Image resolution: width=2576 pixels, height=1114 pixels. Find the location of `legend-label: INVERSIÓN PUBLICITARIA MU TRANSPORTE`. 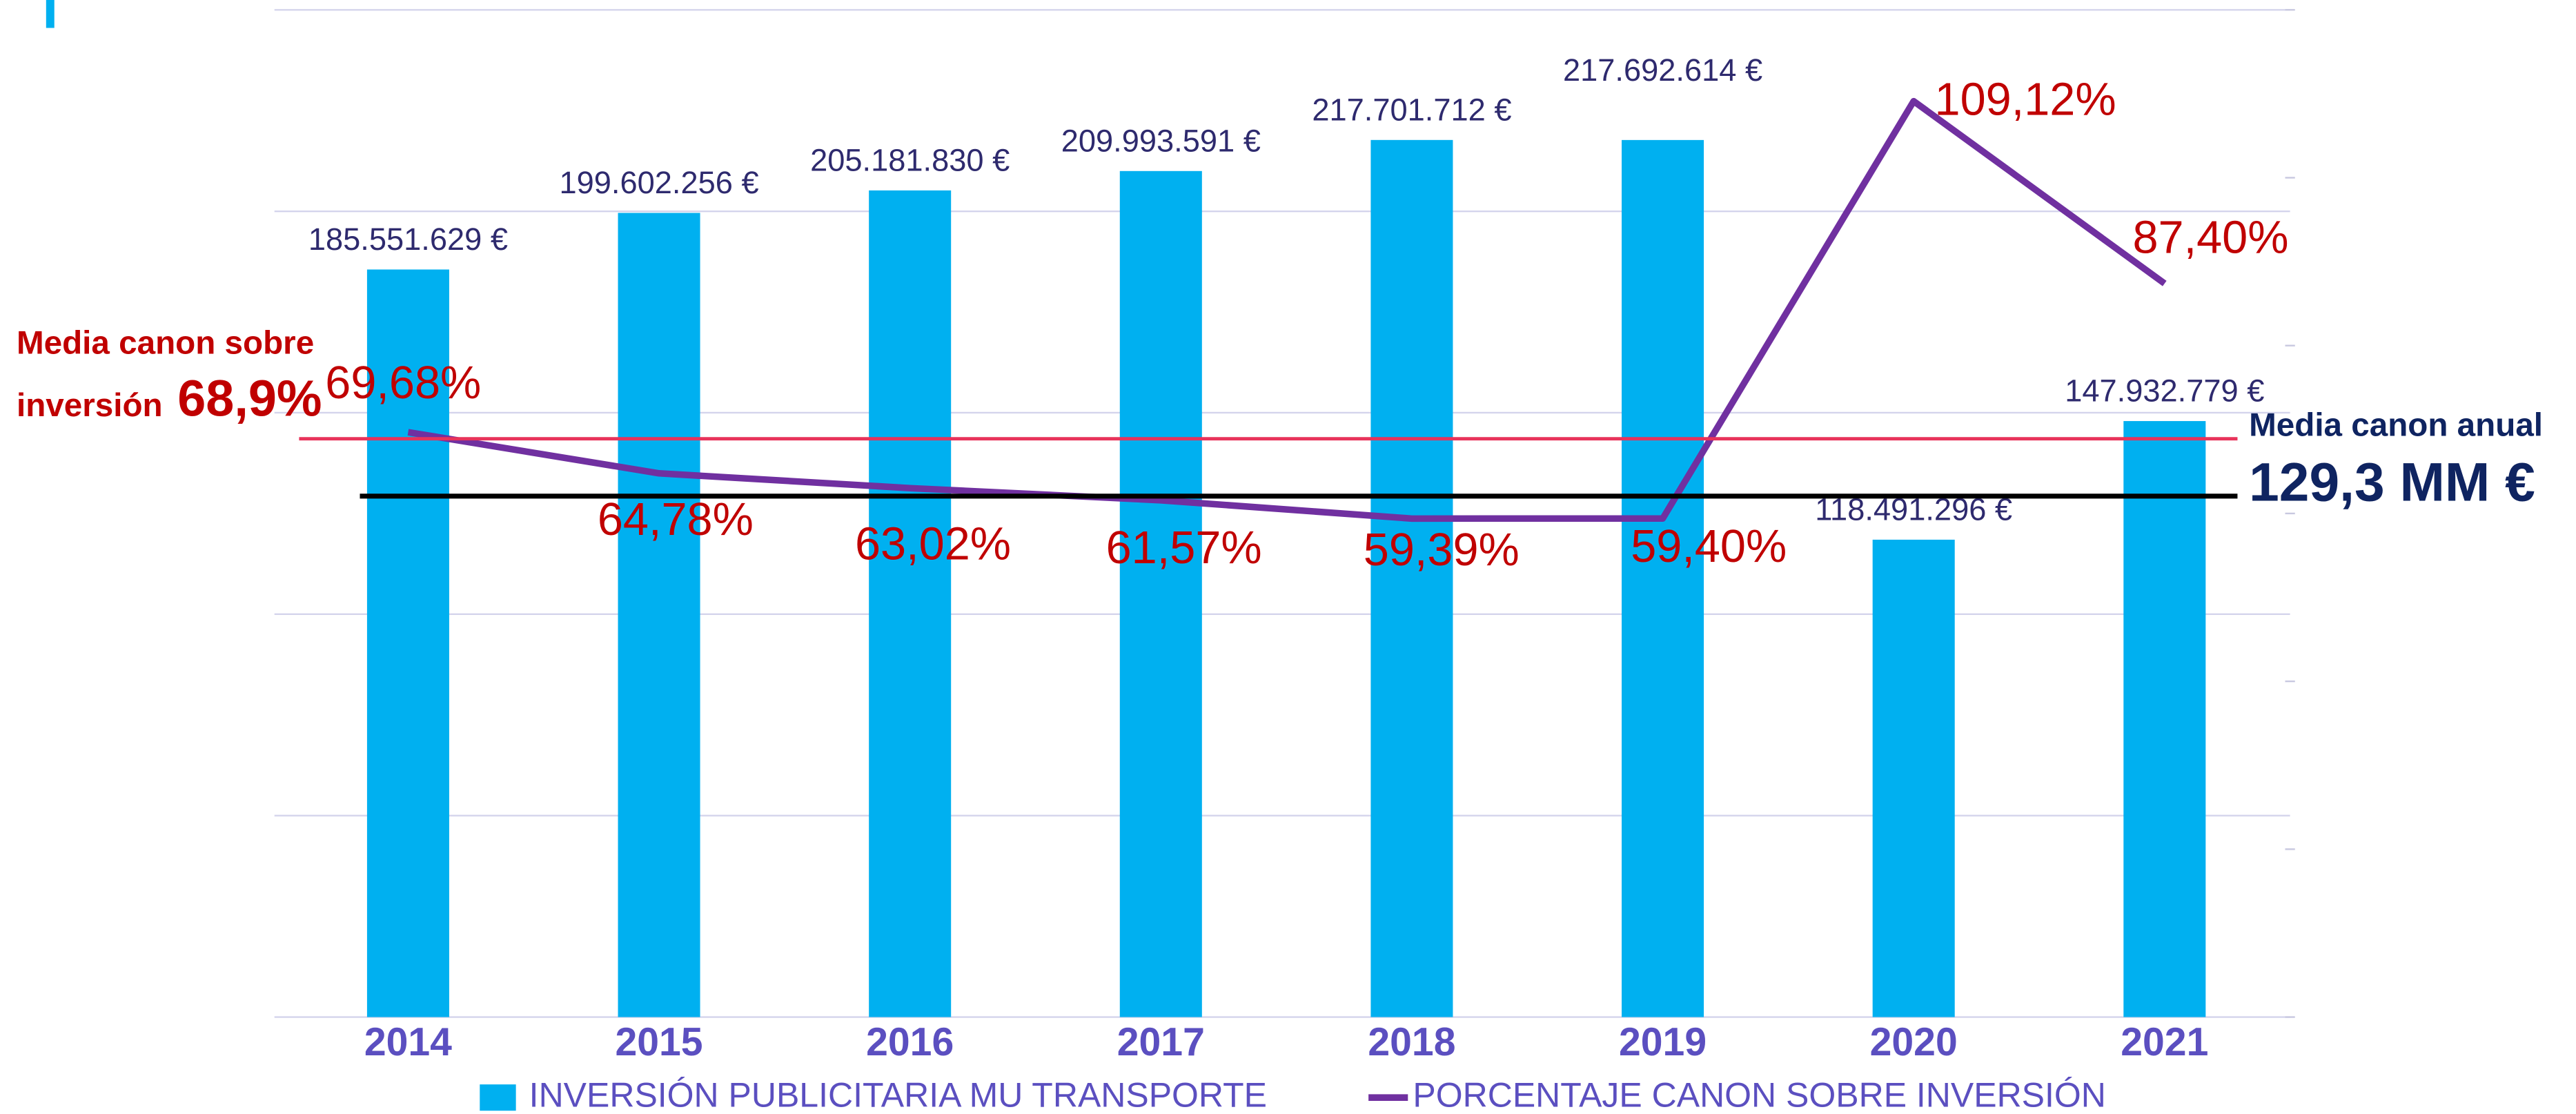

legend-label: INVERSIÓN PUBLICITARIA MU TRANSPORTE is located at coordinates (898, 1094).